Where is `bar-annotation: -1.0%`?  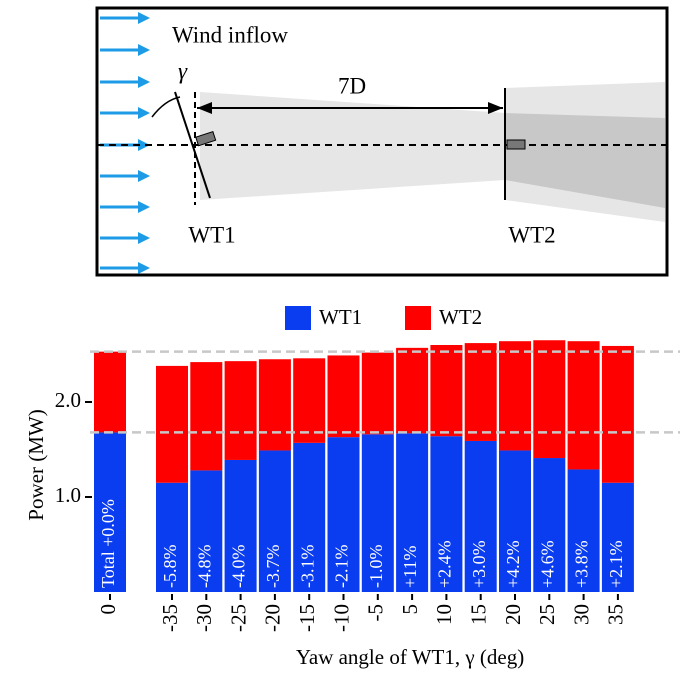
bar-annotation: -1.0% is located at coordinates (376, 567).